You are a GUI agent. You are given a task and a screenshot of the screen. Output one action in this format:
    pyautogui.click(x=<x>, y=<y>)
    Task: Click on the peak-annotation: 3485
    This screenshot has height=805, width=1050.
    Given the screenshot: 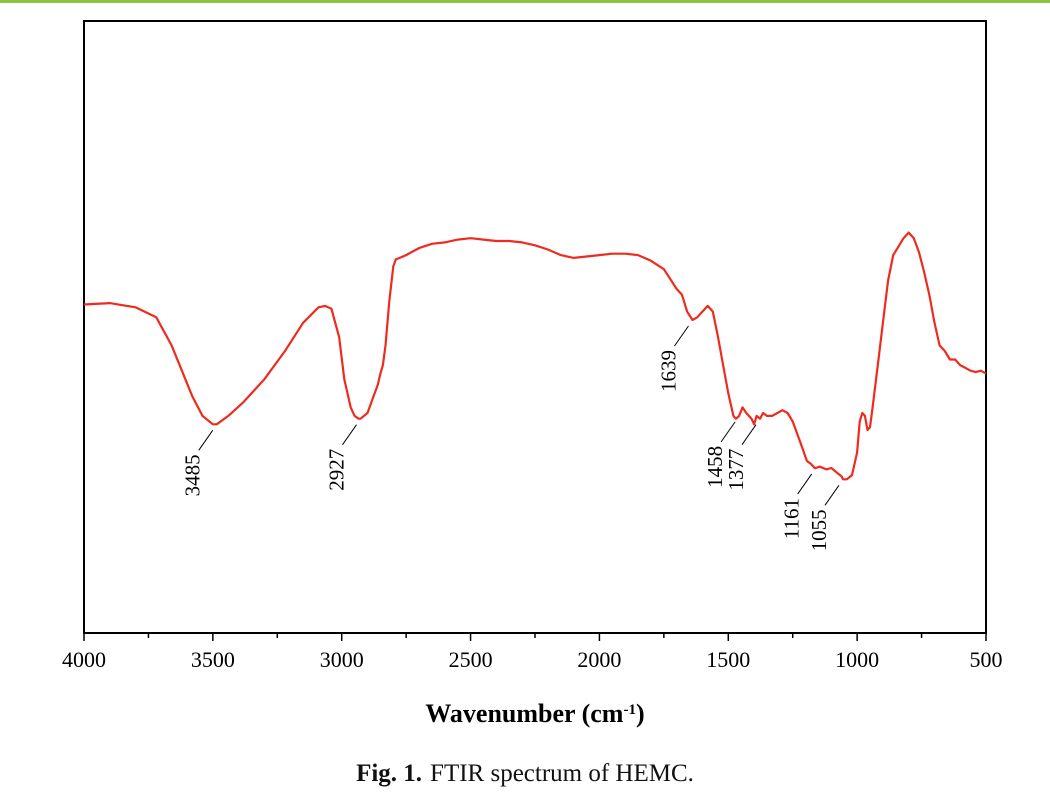 What is the action you would take?
    pyautogui.click(x=197, y=463)
    